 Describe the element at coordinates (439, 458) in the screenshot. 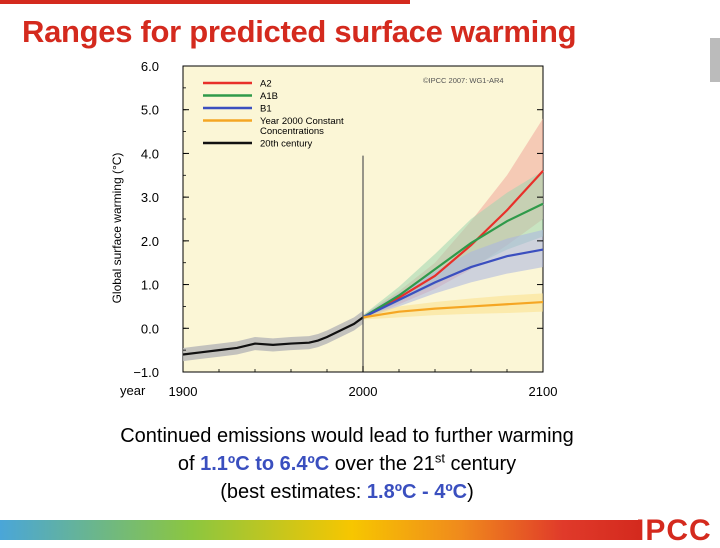

I see `ordinal-suffix: st` at that location.